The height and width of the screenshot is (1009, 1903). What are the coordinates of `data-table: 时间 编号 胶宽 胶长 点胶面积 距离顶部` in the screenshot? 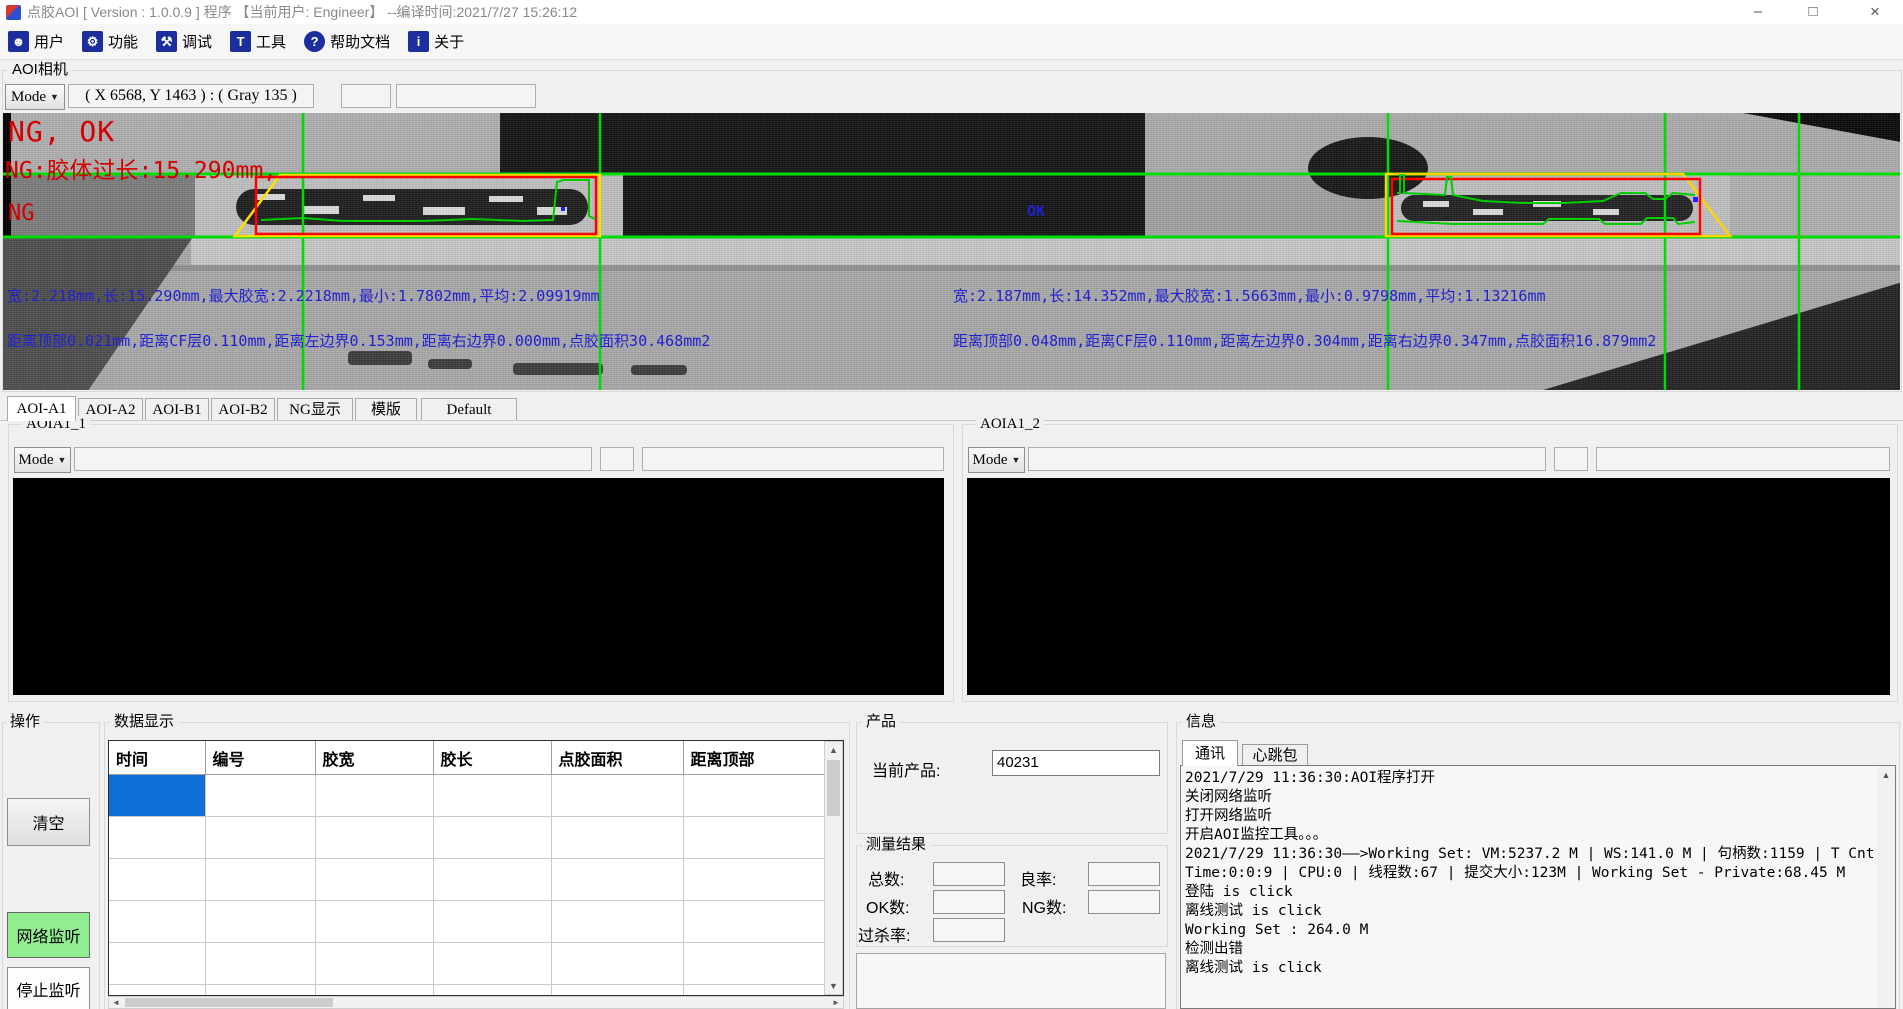 It's located at (476, 868).